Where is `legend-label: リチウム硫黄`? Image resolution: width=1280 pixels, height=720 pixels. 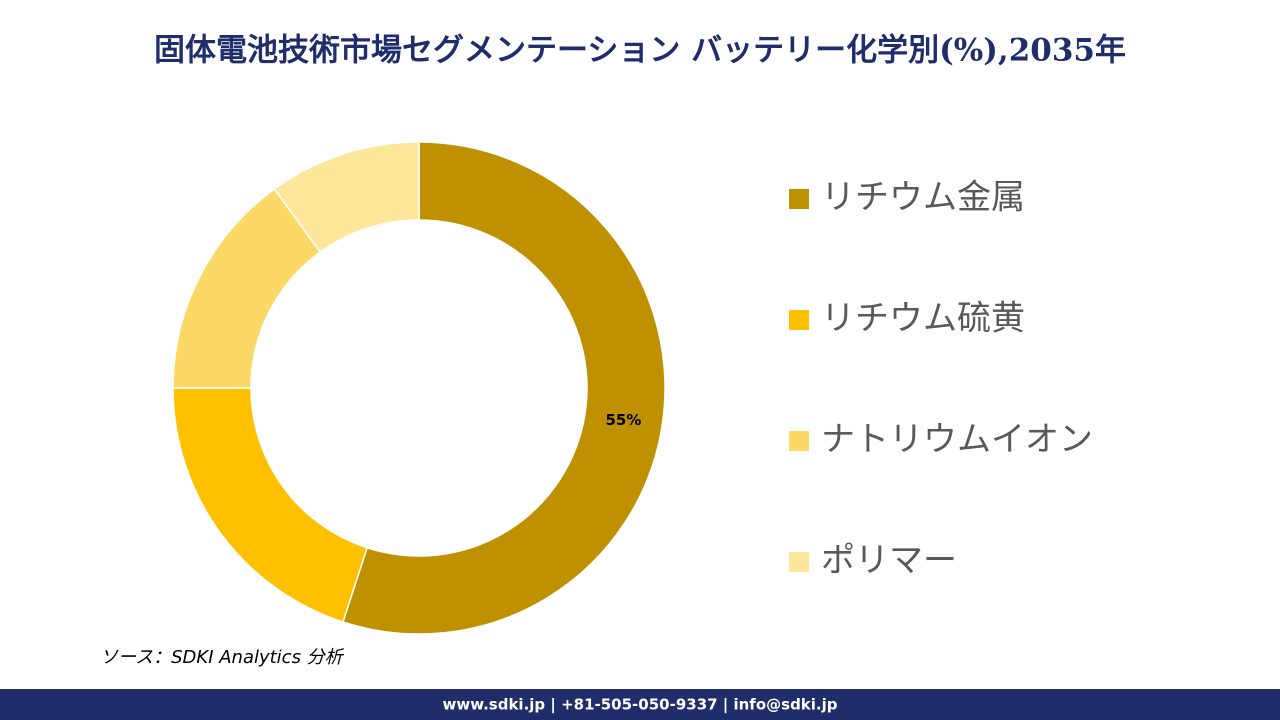
legend-label: リチウム硫黄 is located at coordinates (923, 319).